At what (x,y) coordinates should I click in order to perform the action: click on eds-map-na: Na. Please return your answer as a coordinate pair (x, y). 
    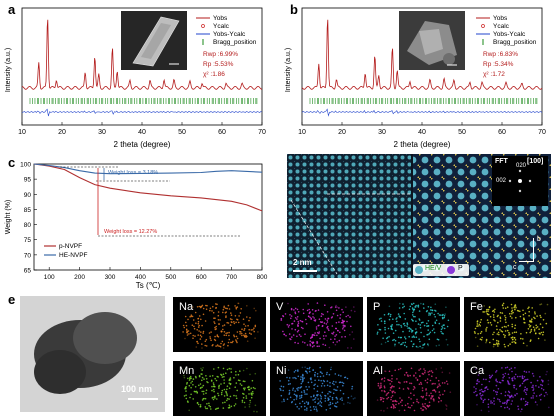
    Looking at the image, I should click on (219, 324).